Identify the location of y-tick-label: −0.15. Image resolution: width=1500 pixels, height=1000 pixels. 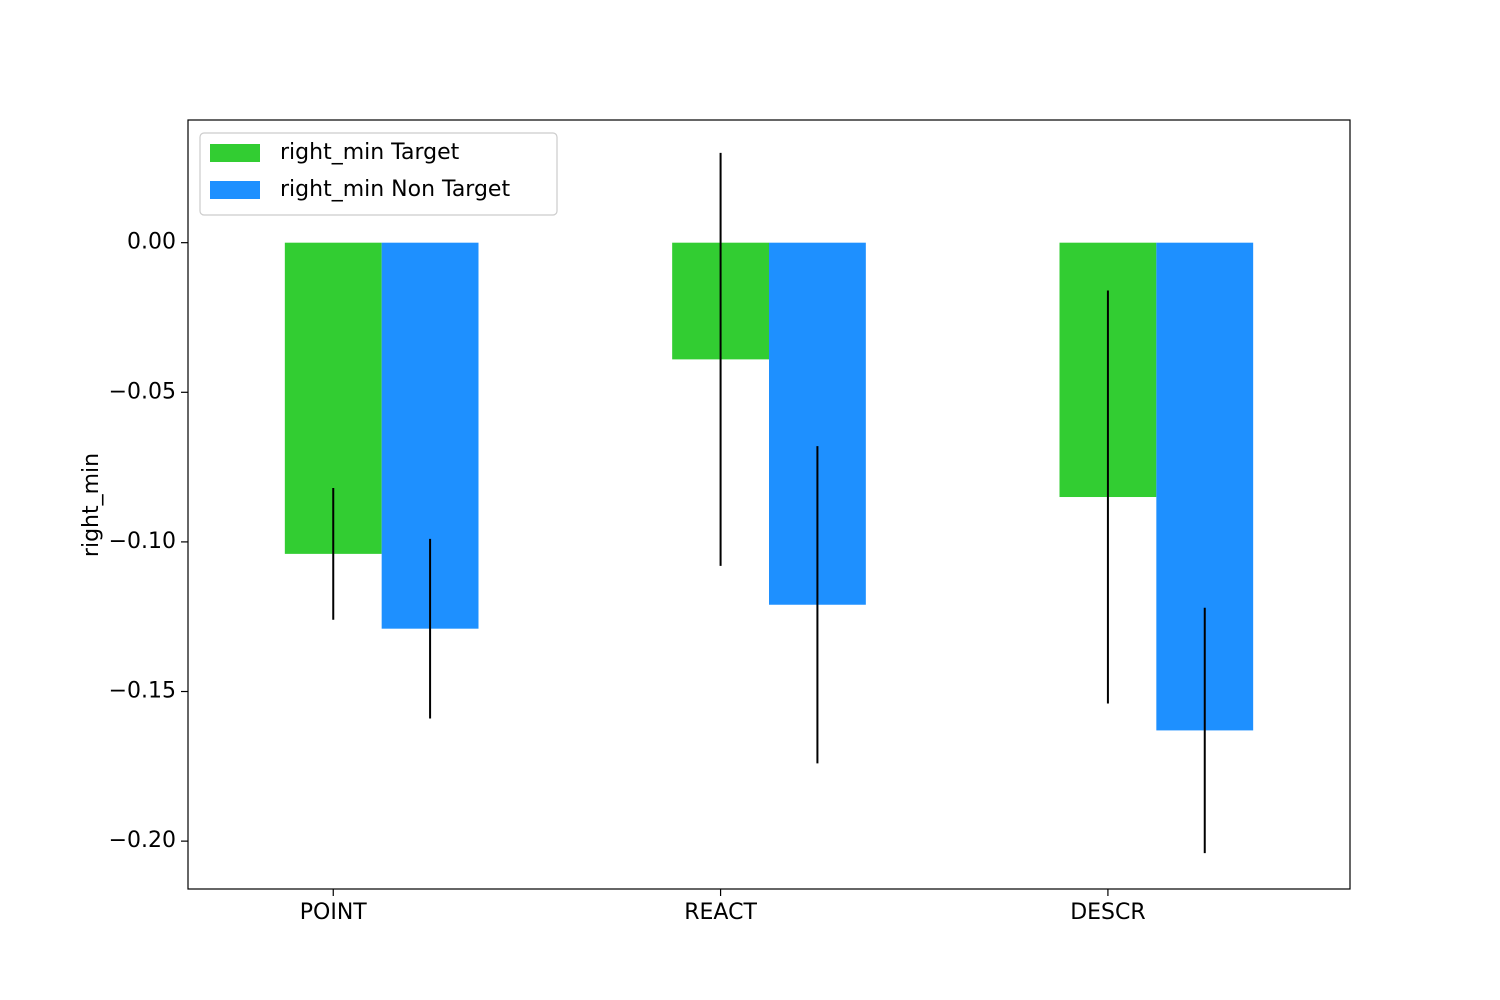
(142, 691).